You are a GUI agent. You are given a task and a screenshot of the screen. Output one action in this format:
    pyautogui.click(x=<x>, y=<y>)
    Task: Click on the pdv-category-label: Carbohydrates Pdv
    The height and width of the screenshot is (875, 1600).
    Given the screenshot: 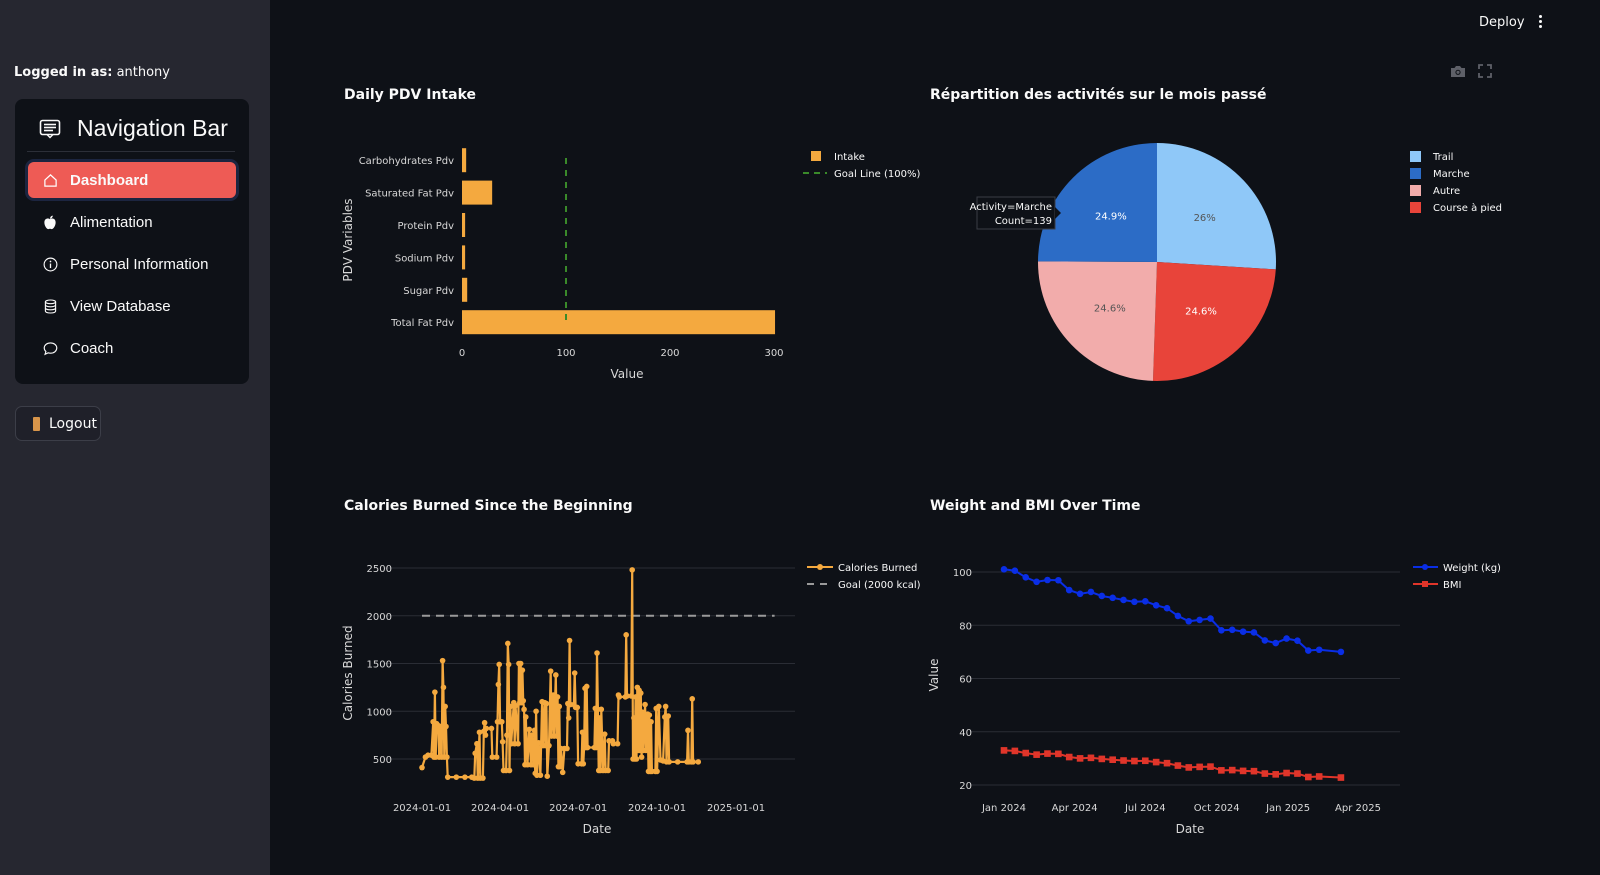 What is the action you would take?
    pyautogui.click(x=406, y=161)
    